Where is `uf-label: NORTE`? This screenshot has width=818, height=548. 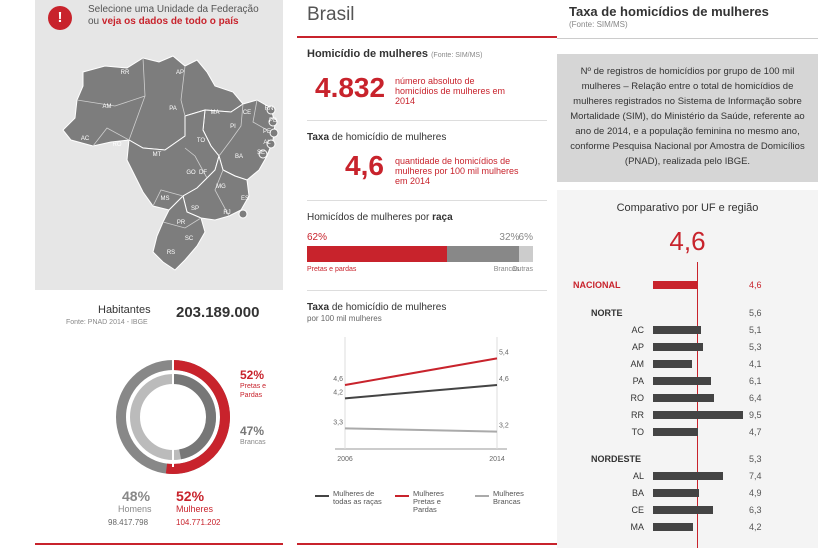
uf-label: NORTE is located at coordinates (607, 313).